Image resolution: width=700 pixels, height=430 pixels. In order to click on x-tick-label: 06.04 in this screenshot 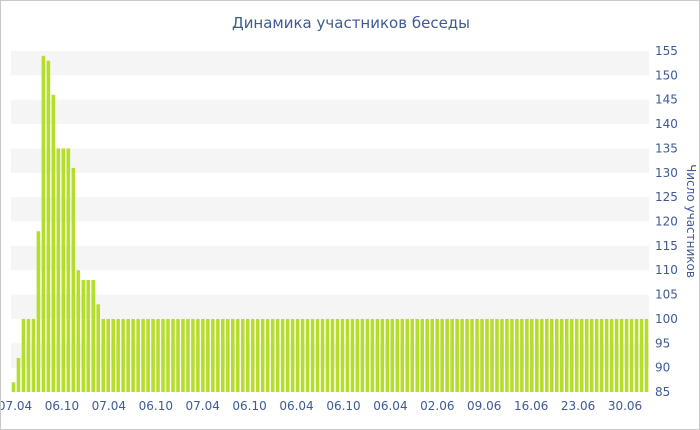, I will do `click(296, 406)`.